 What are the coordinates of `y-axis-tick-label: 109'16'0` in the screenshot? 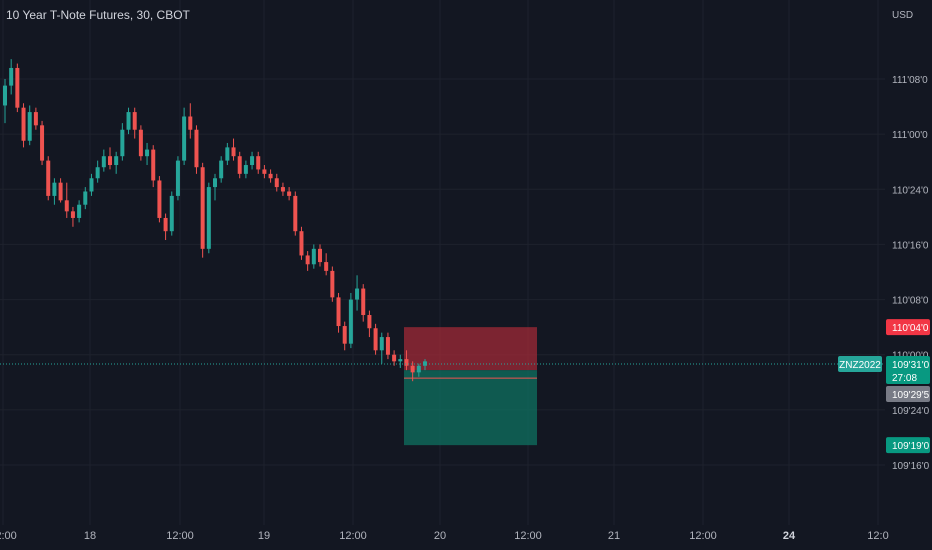 It's located at (911, 466).